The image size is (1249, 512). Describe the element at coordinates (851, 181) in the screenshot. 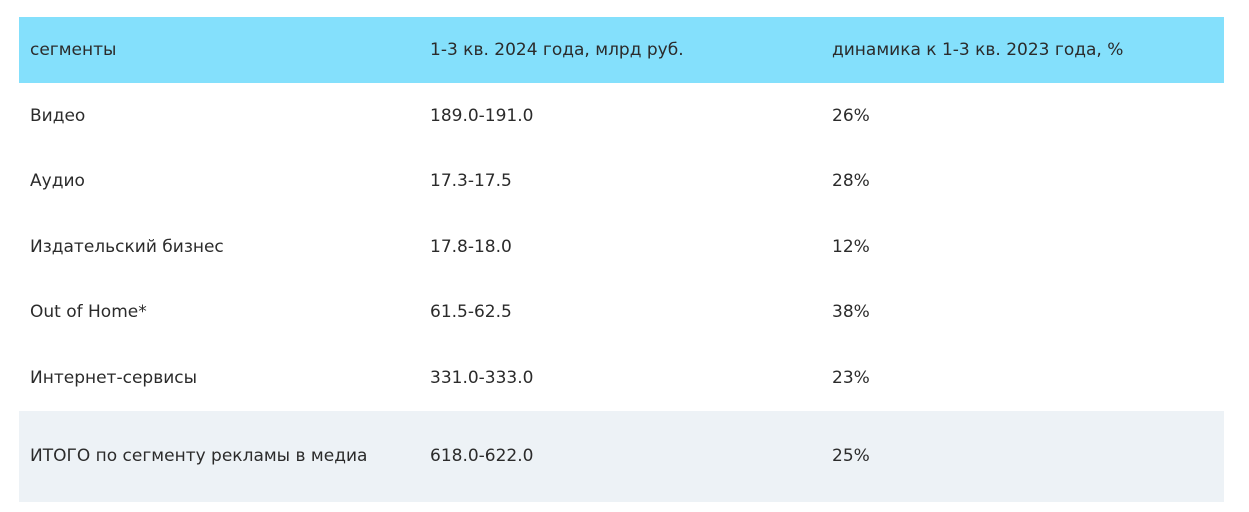

I see `cell: 28%` at that location.